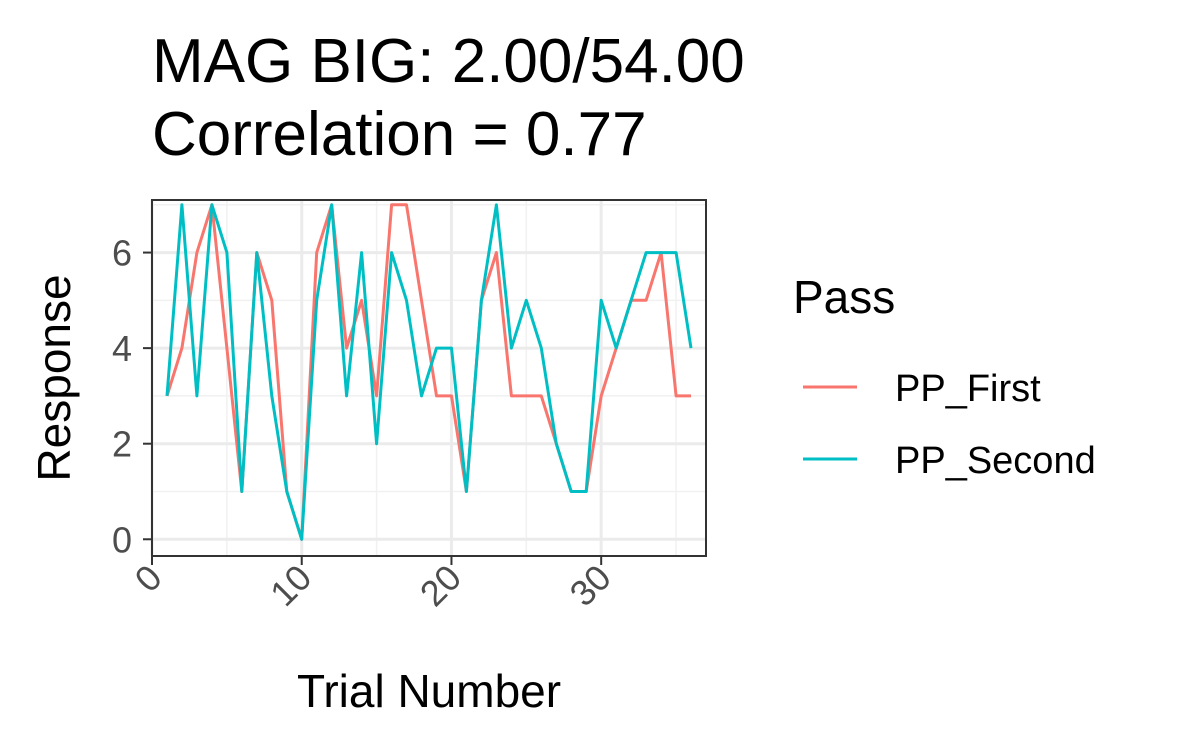 Image resolution: width=1200 pixels, height=750 pixels. What do you see at coordinates (590, 585) in the screenshot?
I see `x-tick-label: 30` at bounding box center [590, 585].